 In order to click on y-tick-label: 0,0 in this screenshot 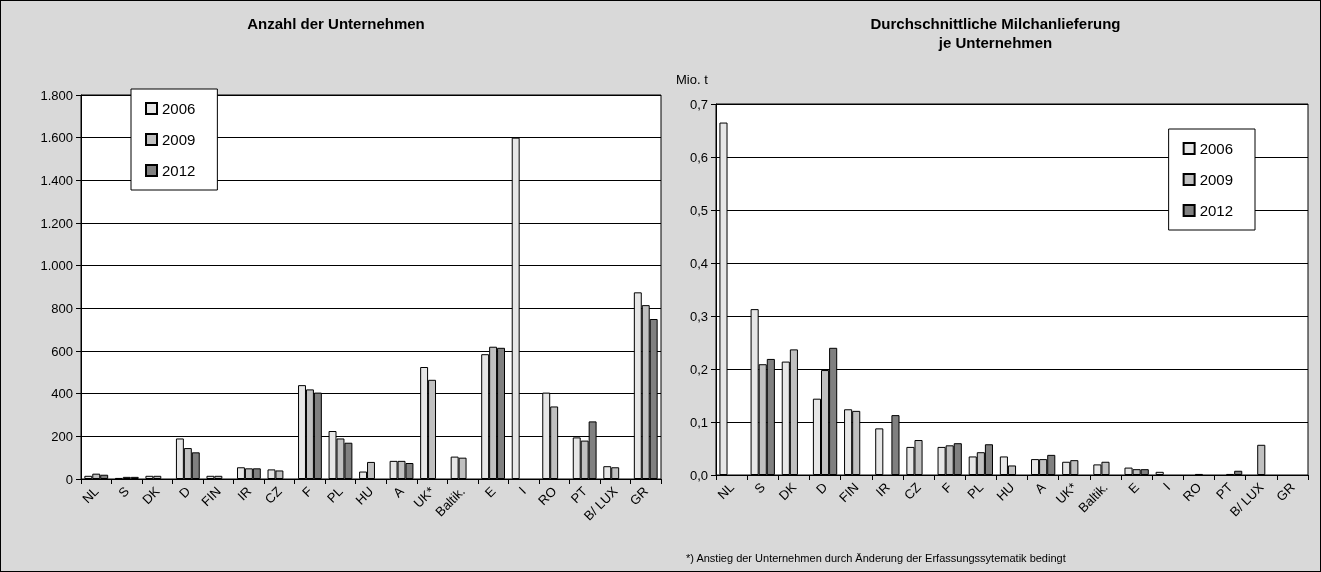, I will do `click(698, 475)`.